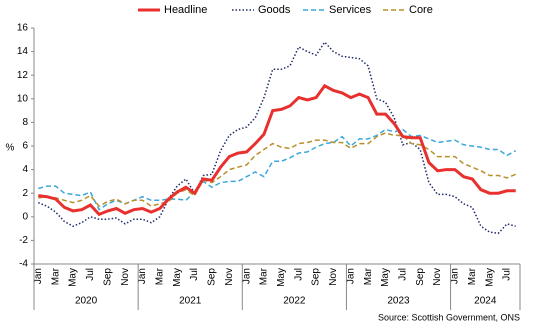 This screenshot has width=534, height=330. I want to click on legend-label: Services, so click(350, 10).